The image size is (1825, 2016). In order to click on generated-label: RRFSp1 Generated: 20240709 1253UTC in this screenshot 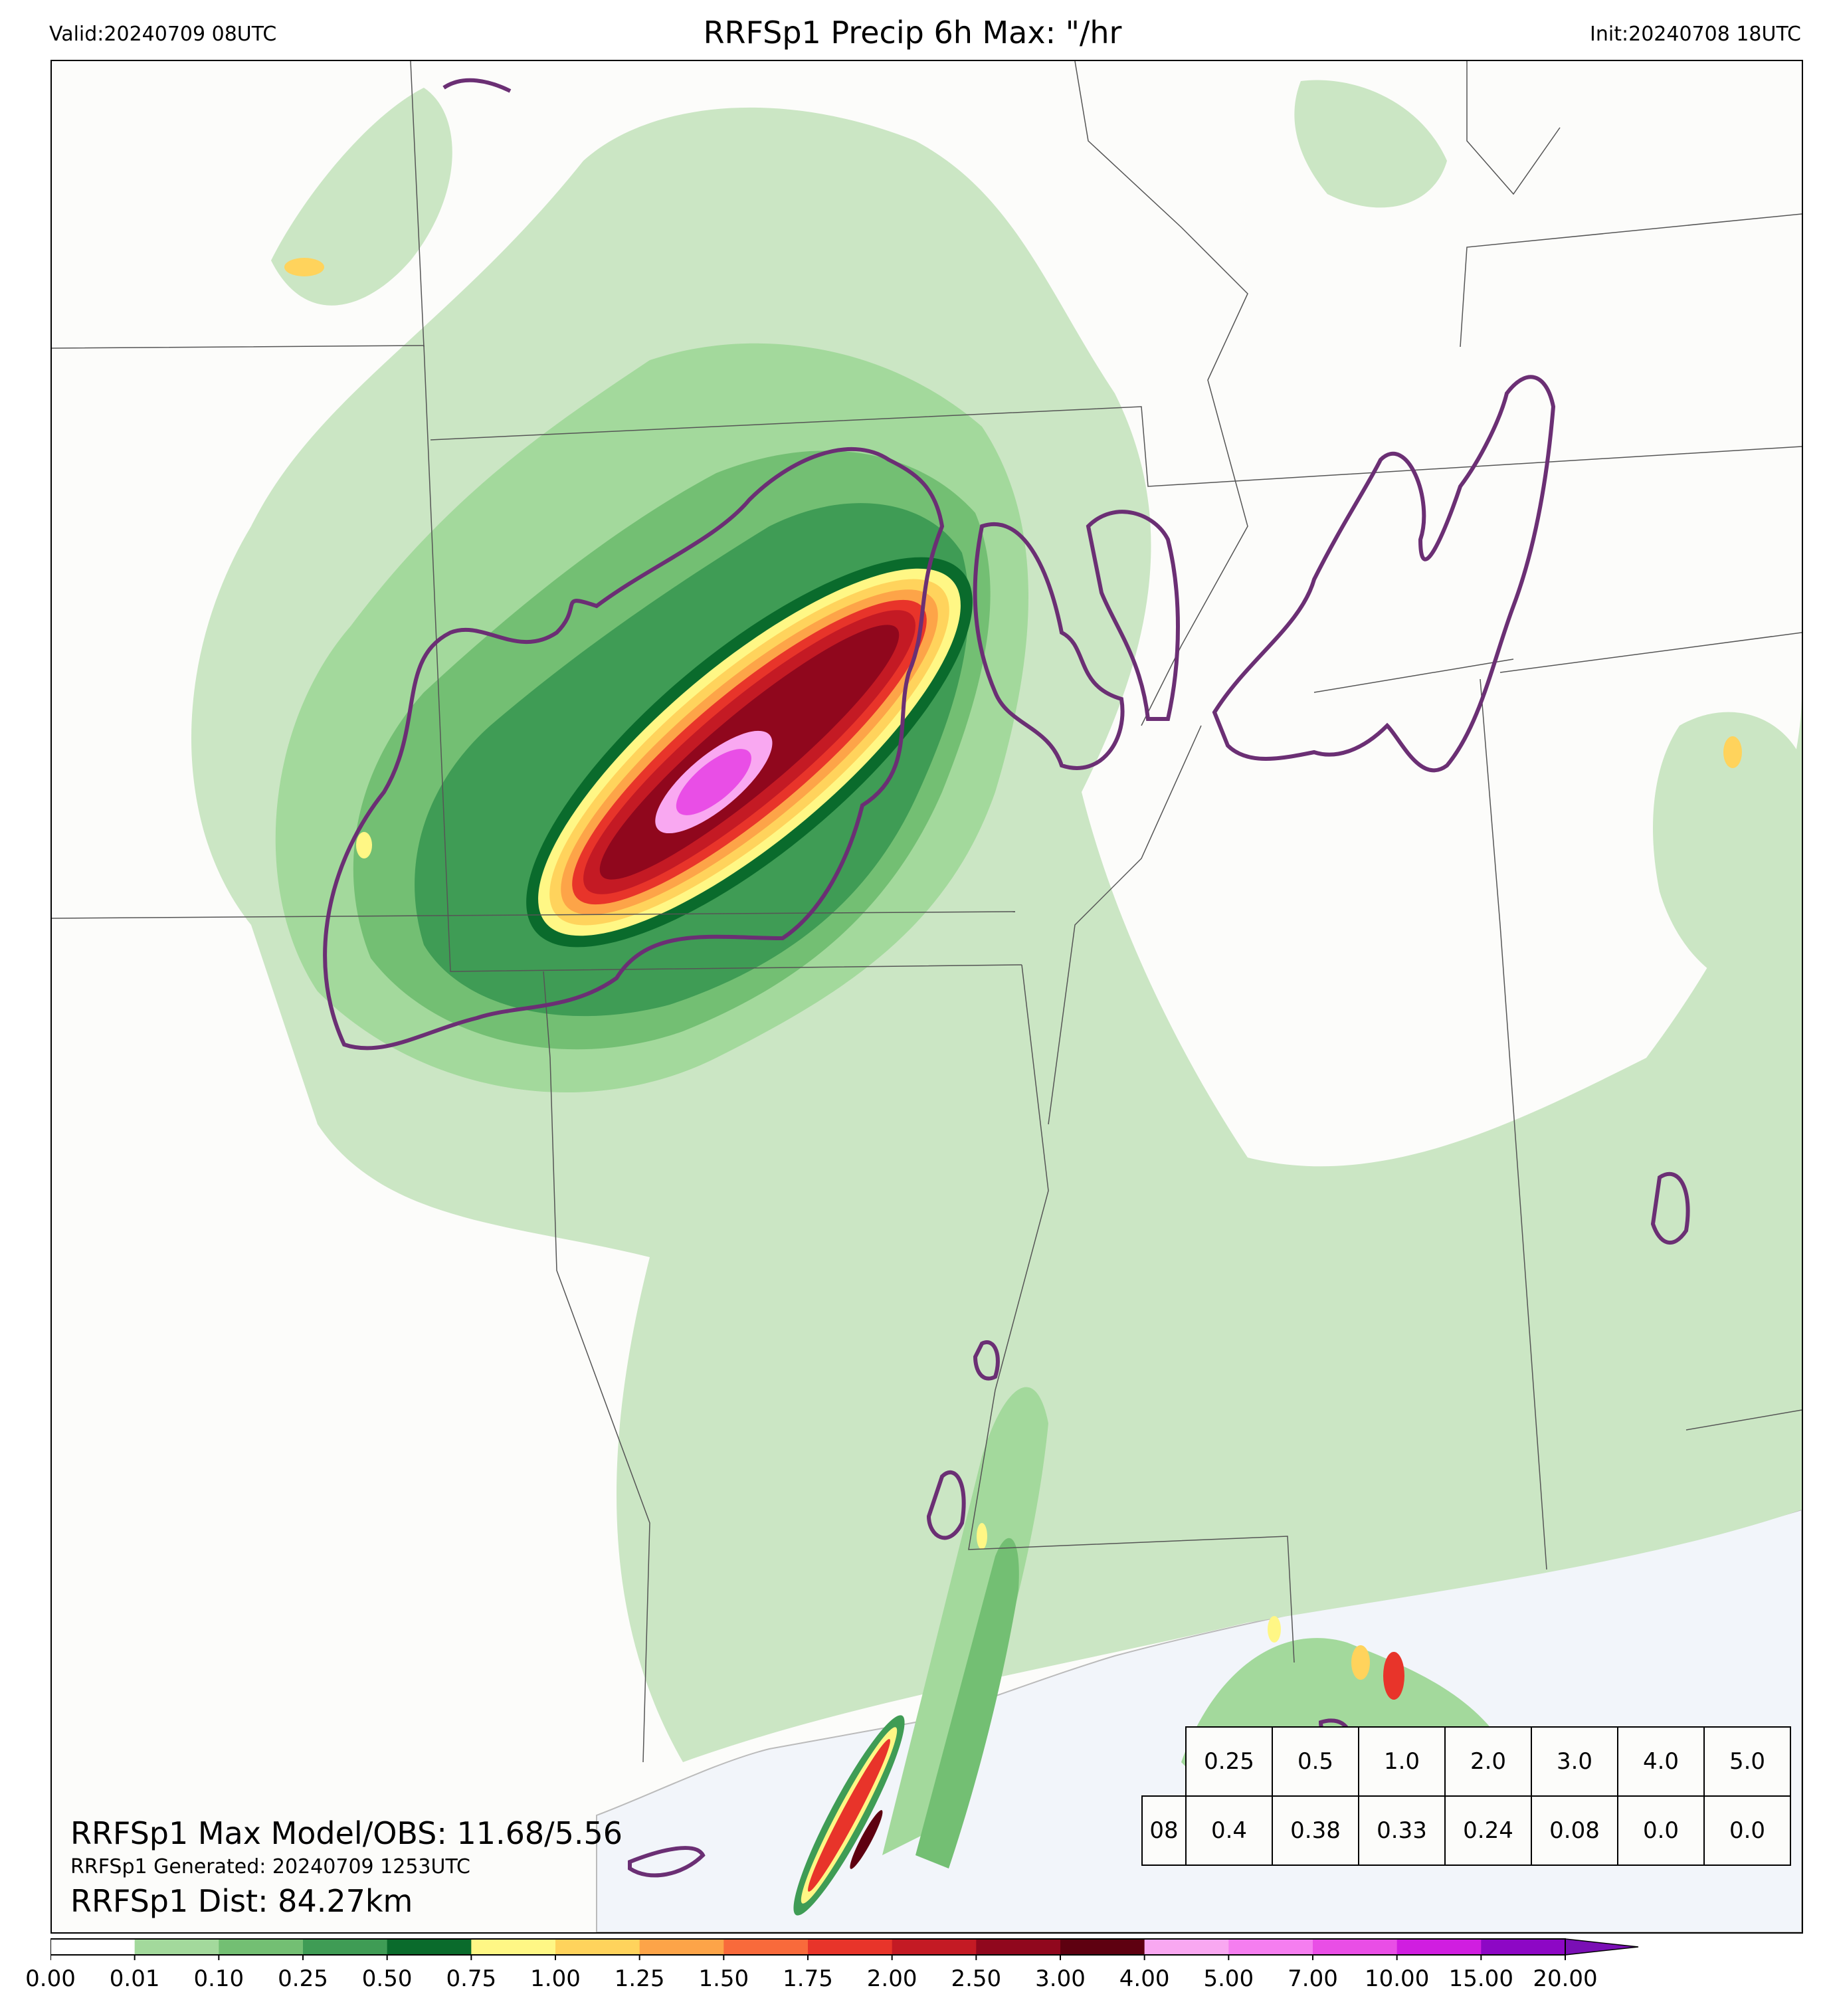, I will do `click(270, 1866)`.